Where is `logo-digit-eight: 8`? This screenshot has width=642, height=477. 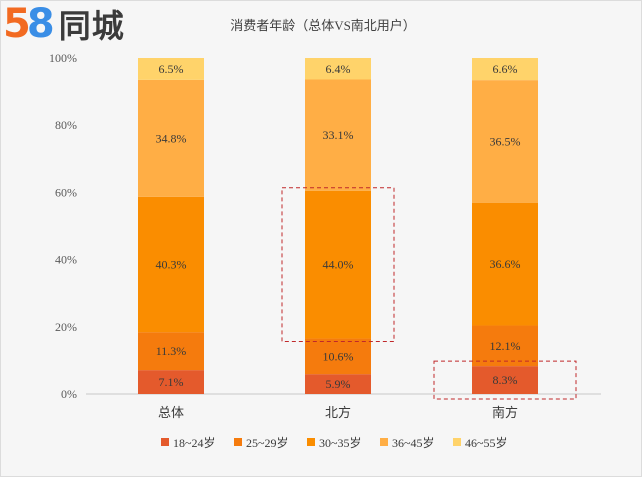 logo-digit-eight: 8 is located at coordinates (40, 24).